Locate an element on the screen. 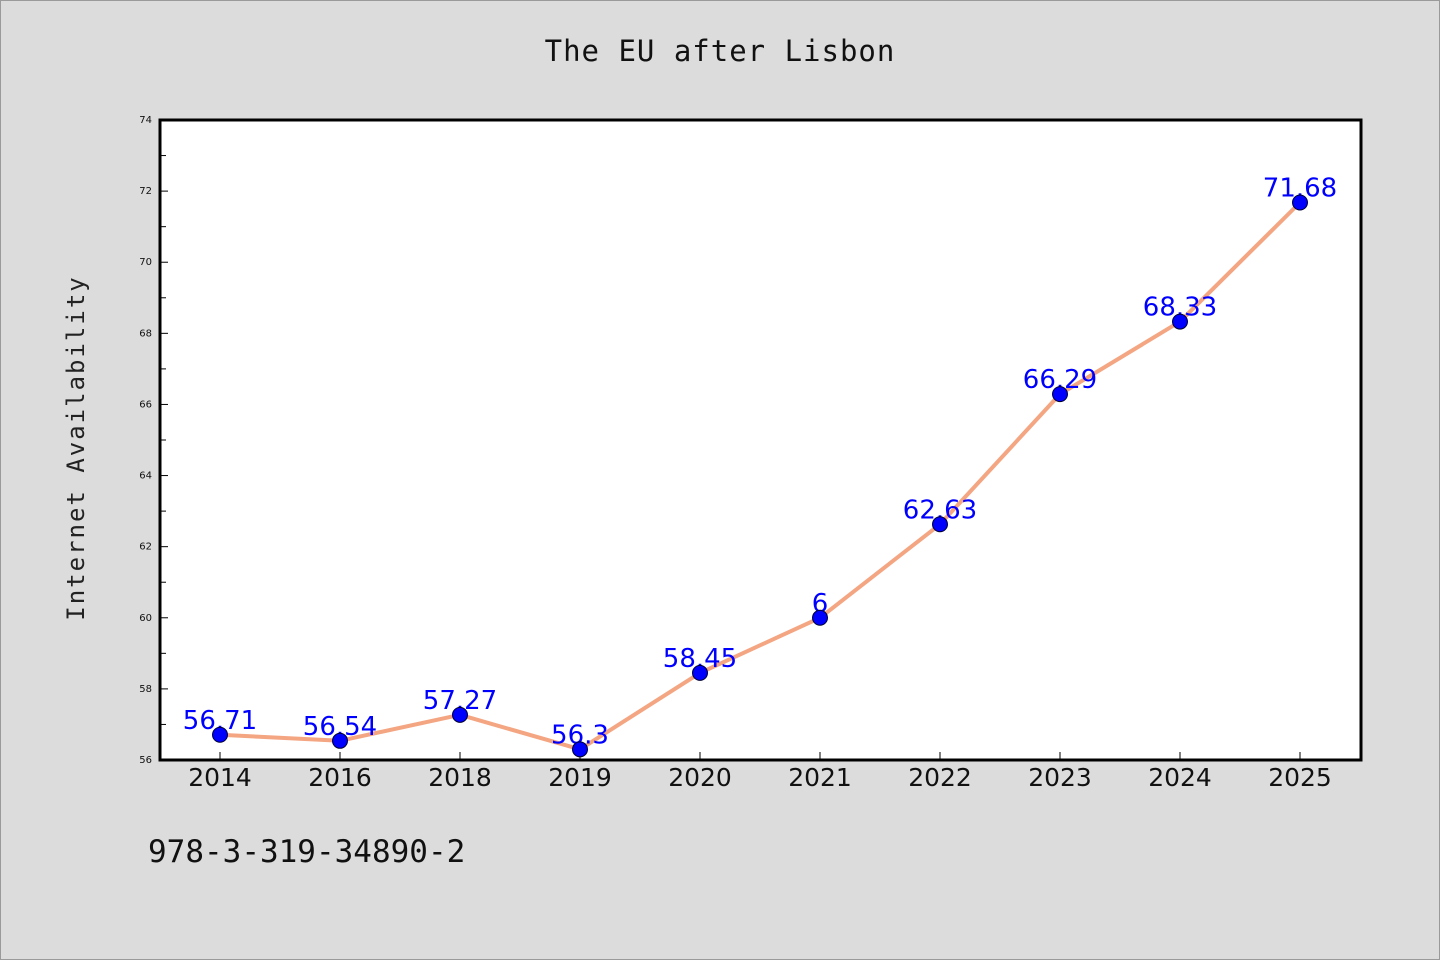 The height and width of the screenshot is (960, 1440). x-tick-label: 2018 is located at coordinates (460, 777).